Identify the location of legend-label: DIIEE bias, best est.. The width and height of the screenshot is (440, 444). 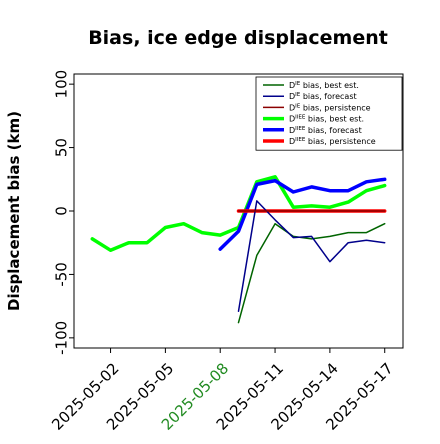
(326, 119).